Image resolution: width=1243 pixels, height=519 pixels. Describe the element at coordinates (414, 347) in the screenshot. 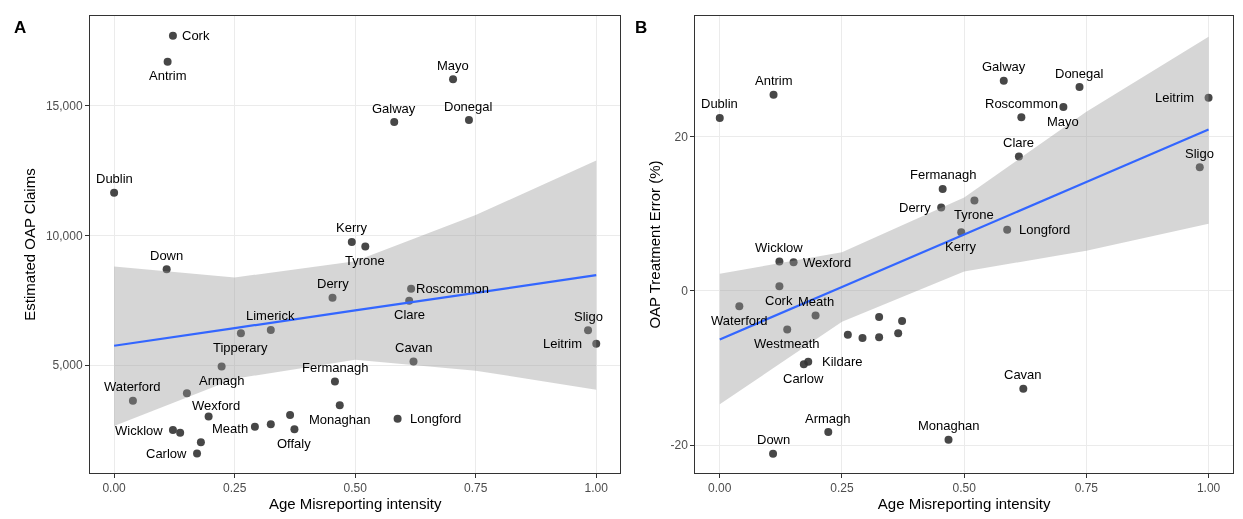

I see `annotation: Cavan` at that location.